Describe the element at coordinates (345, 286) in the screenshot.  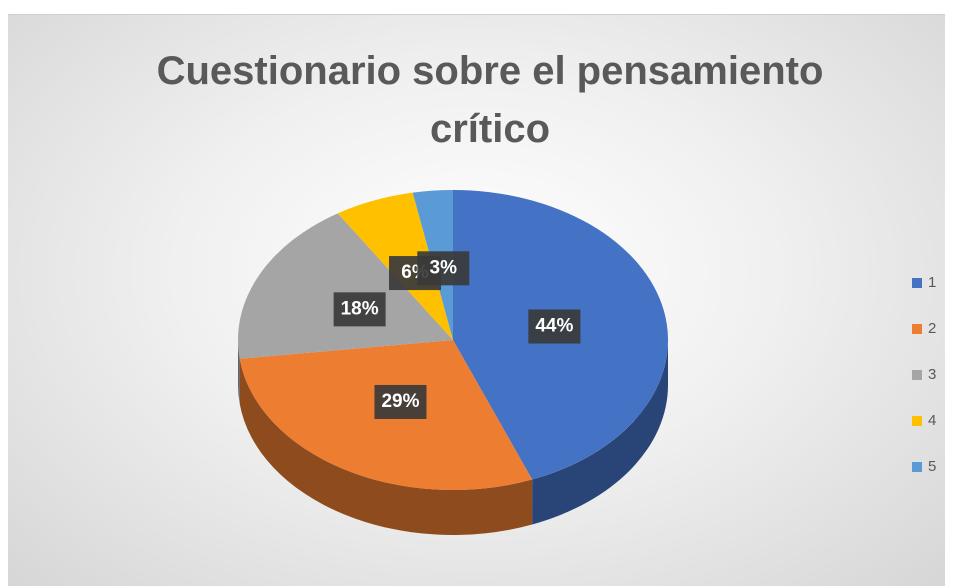
I see `slice` at that location.